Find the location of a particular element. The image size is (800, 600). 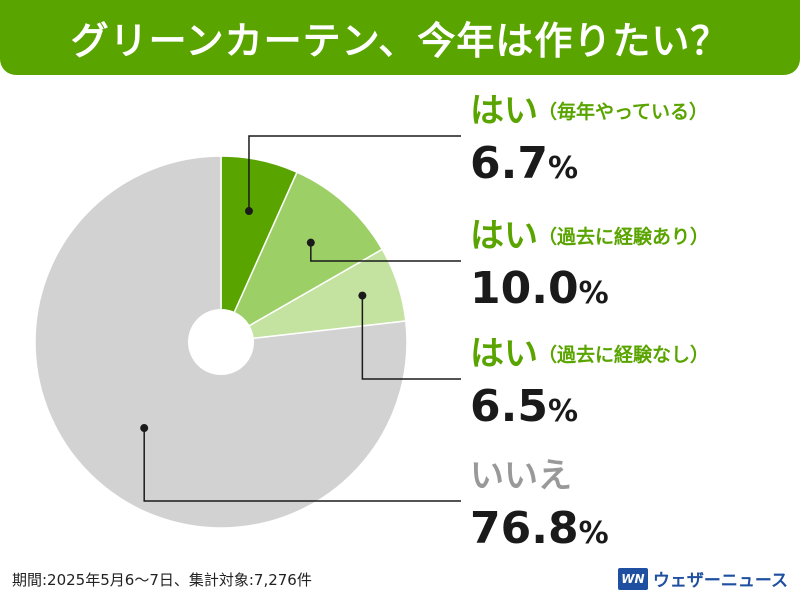

slice-value-1: 6.7% is located at coordinates (524, 163).